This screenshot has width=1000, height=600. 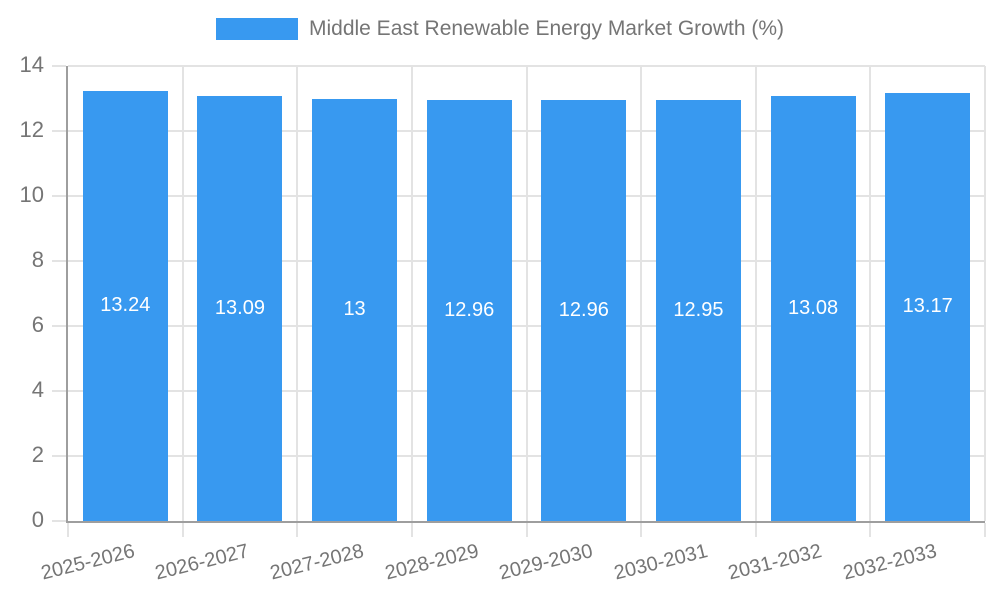 I want to click on x-tick-label: 2031-2032, so click(x=775, y=562).